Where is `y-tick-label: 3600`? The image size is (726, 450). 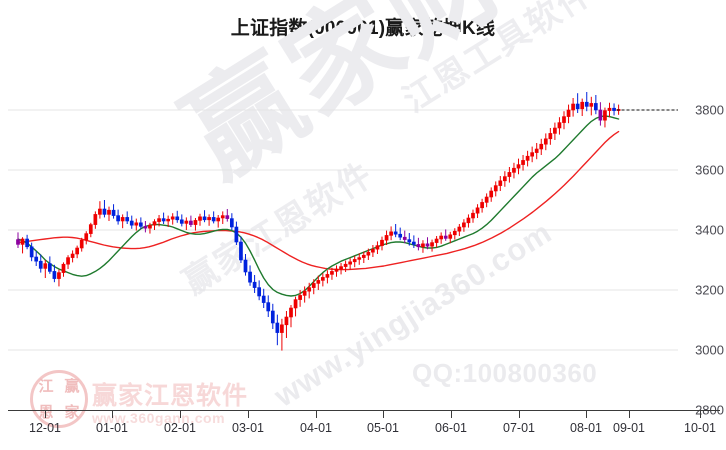
y-tick-label: 3600 is located at coordinates (709, 170).